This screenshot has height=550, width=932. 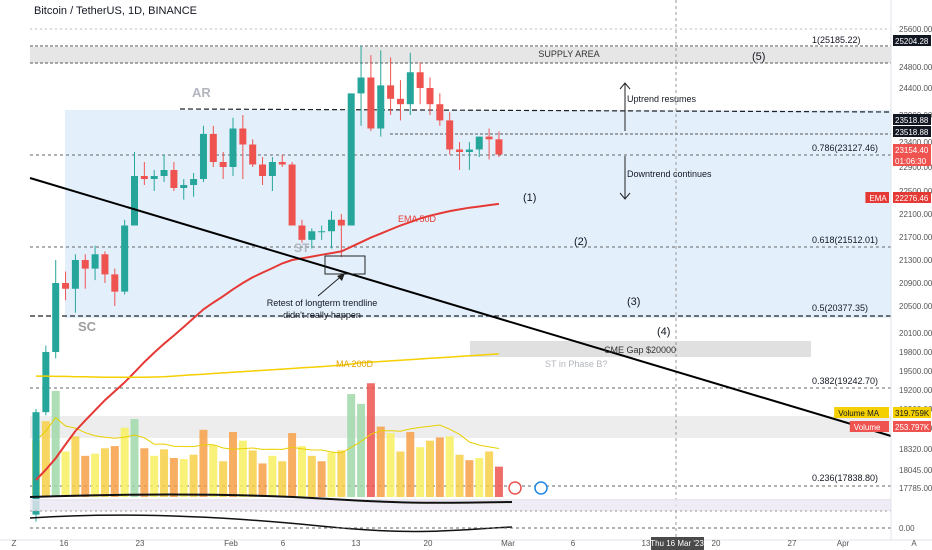 I want to click on price-tick-label: 22100.00, so click(x=915, y=214).